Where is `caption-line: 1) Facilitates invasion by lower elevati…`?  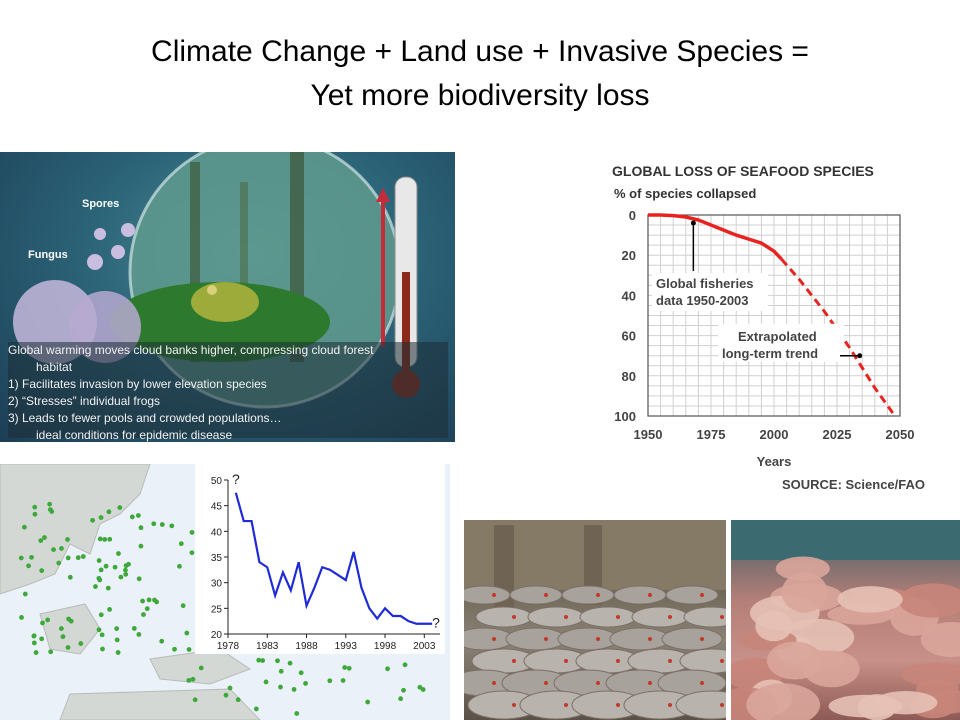 caption-line: 1) Facilitates invasion by lower elevati… is located at coordinates (137, 384).